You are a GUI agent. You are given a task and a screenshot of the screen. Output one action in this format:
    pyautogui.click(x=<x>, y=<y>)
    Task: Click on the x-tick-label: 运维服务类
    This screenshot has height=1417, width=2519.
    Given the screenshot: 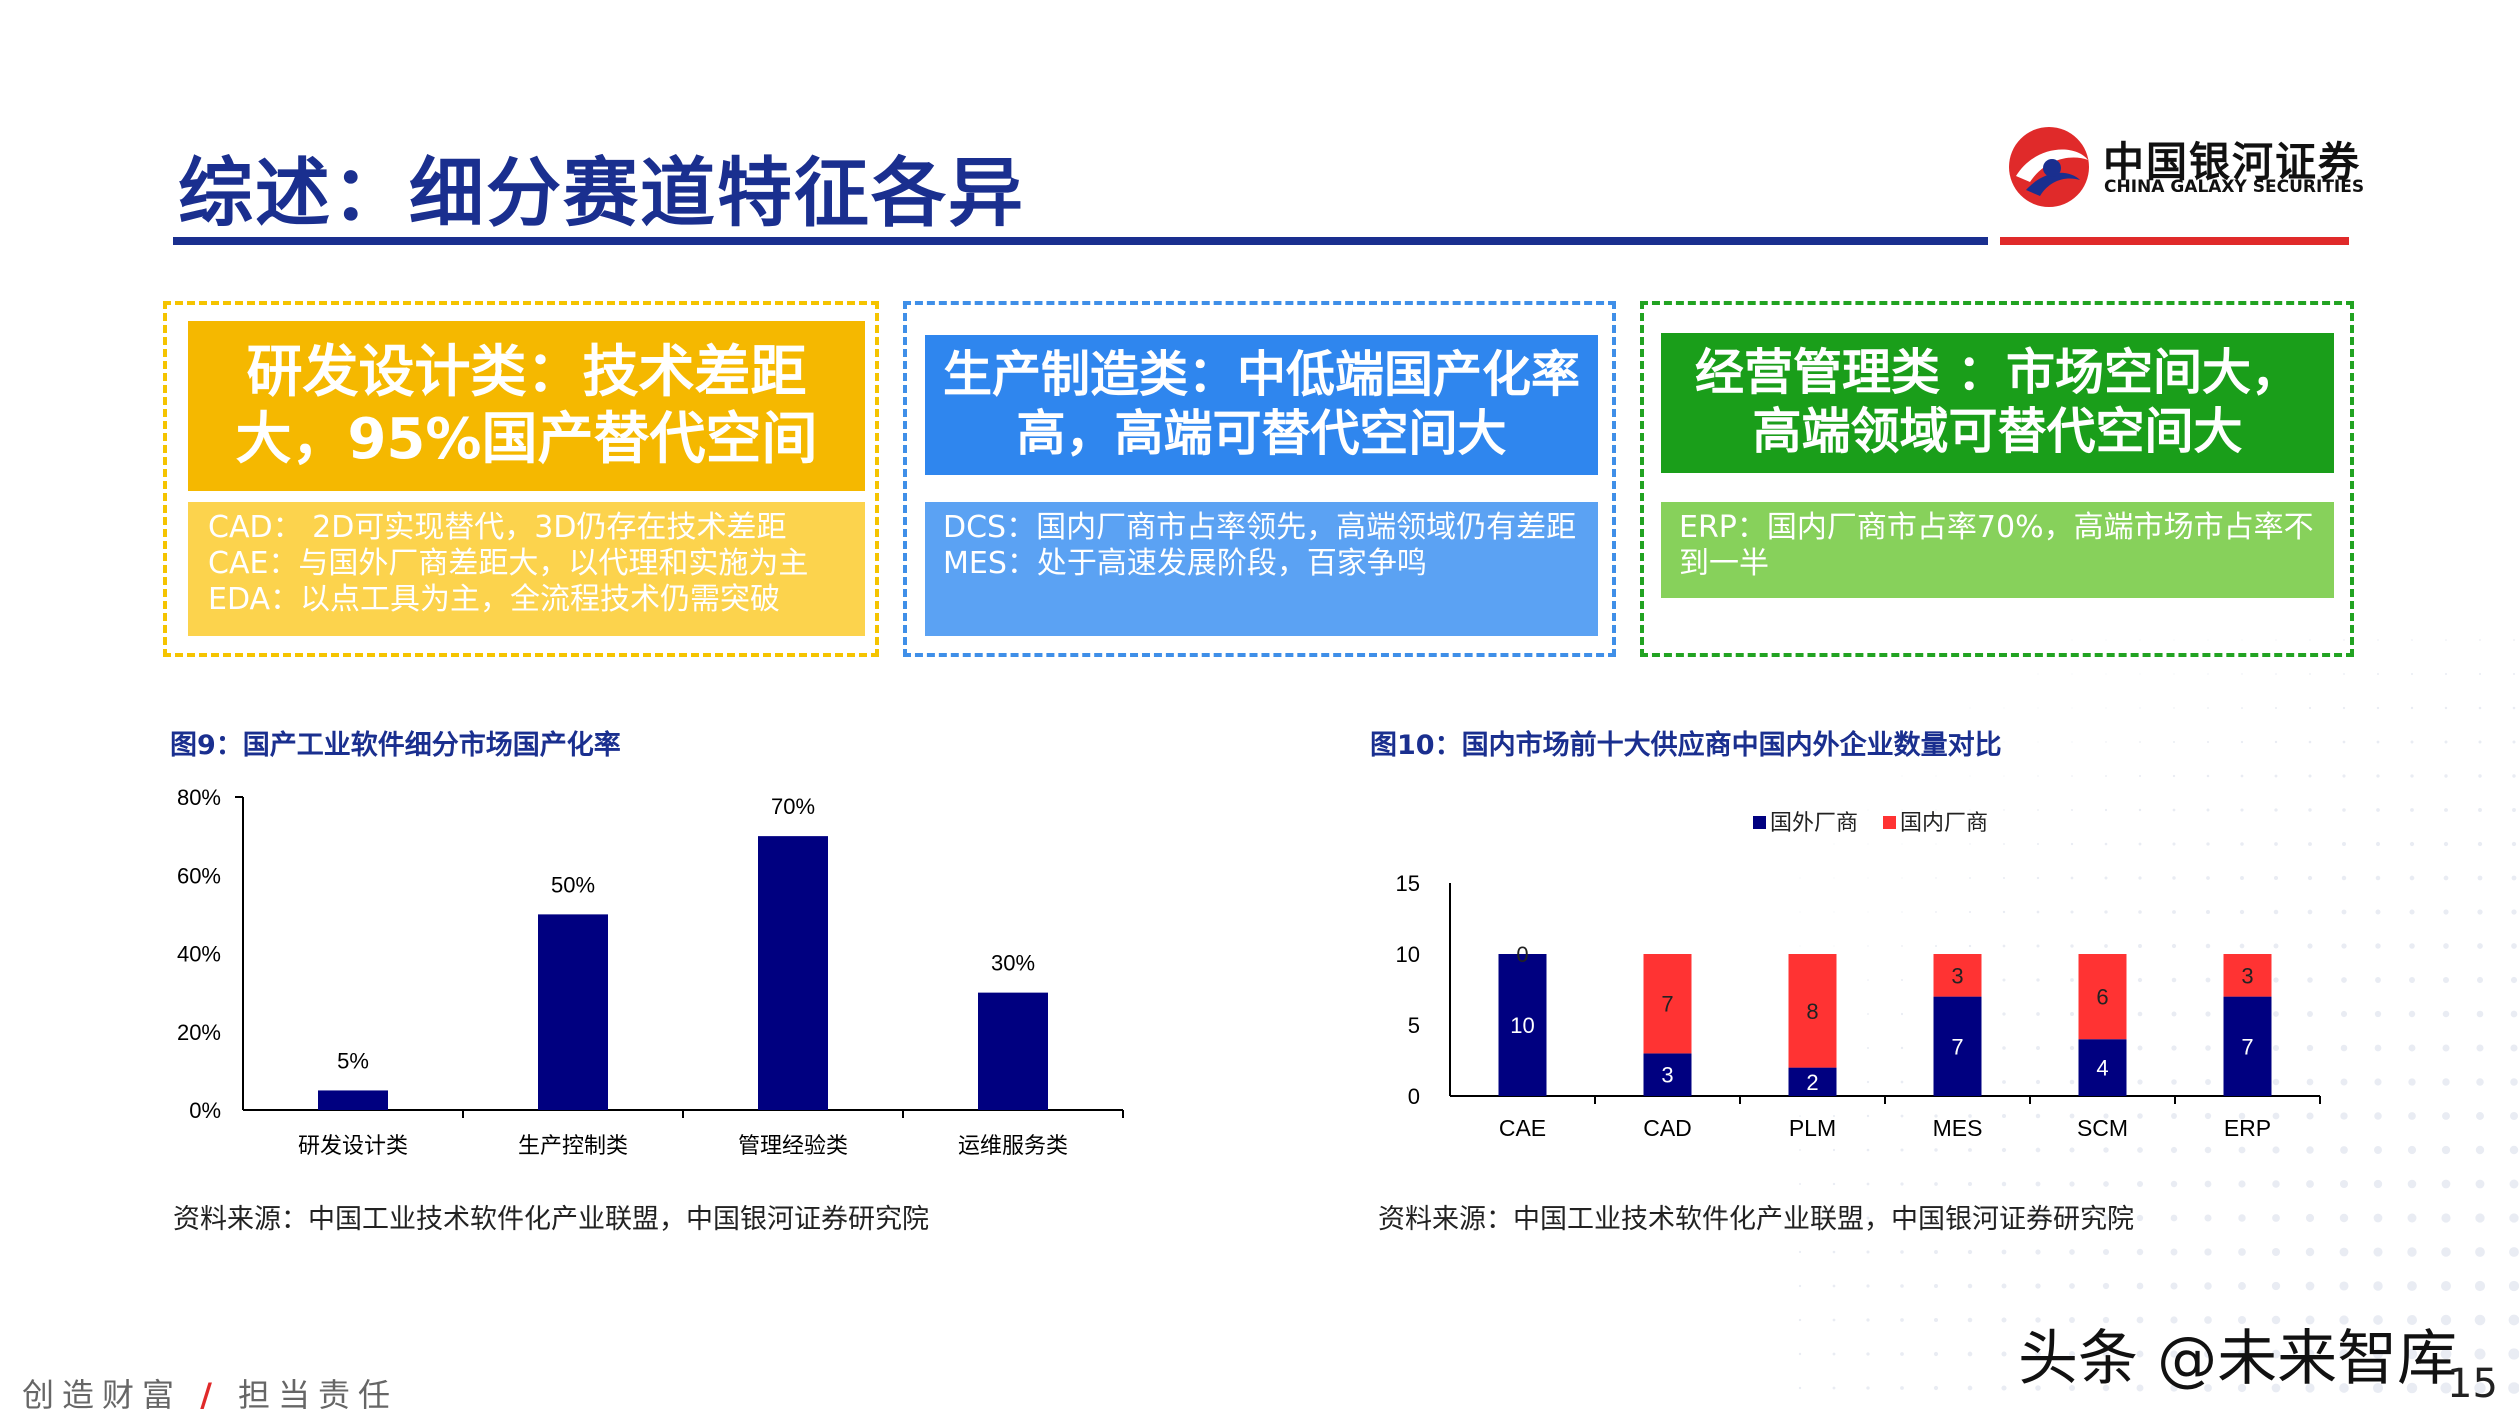 What is the action you would take?
    pyautogui.click(x=1013, y=1146)
    